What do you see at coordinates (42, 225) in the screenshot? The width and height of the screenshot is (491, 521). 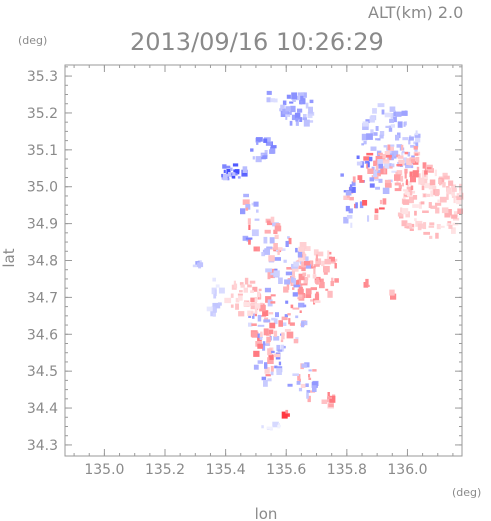 I see `y-tick-label: 34.9` at bounding box center [42, 225].